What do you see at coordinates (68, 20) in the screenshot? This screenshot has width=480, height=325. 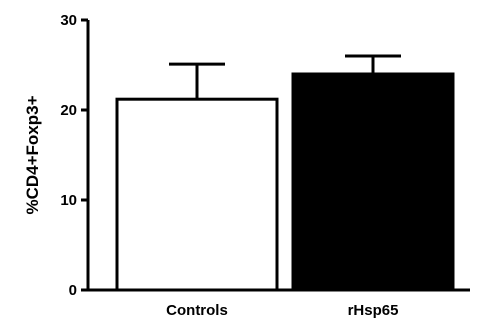 I see `y-tick-label: 30` at bounding box center [68, 20].